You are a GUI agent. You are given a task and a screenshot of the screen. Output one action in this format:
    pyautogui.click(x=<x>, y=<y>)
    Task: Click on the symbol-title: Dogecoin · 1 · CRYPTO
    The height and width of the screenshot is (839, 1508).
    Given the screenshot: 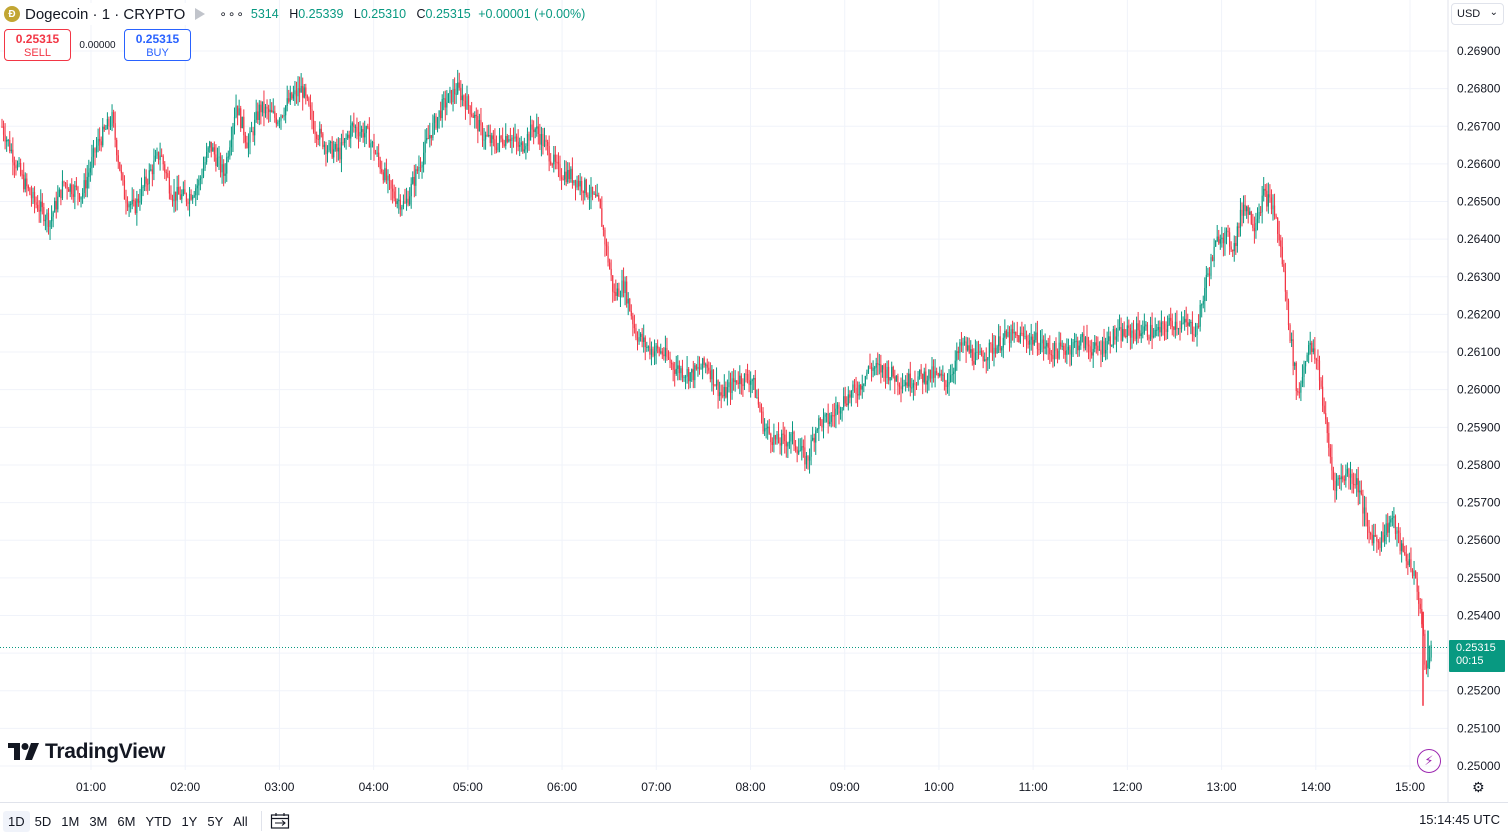 What is the action you would take?
    pyautogui.click(x=105, y=14)
    